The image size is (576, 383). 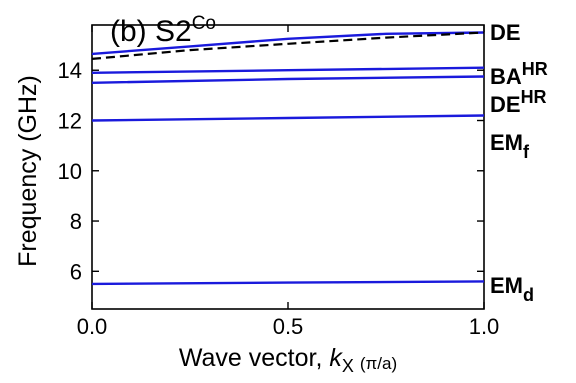 I want to click on x-axis-label-unit: (π/a), so click(x=378, y=363).